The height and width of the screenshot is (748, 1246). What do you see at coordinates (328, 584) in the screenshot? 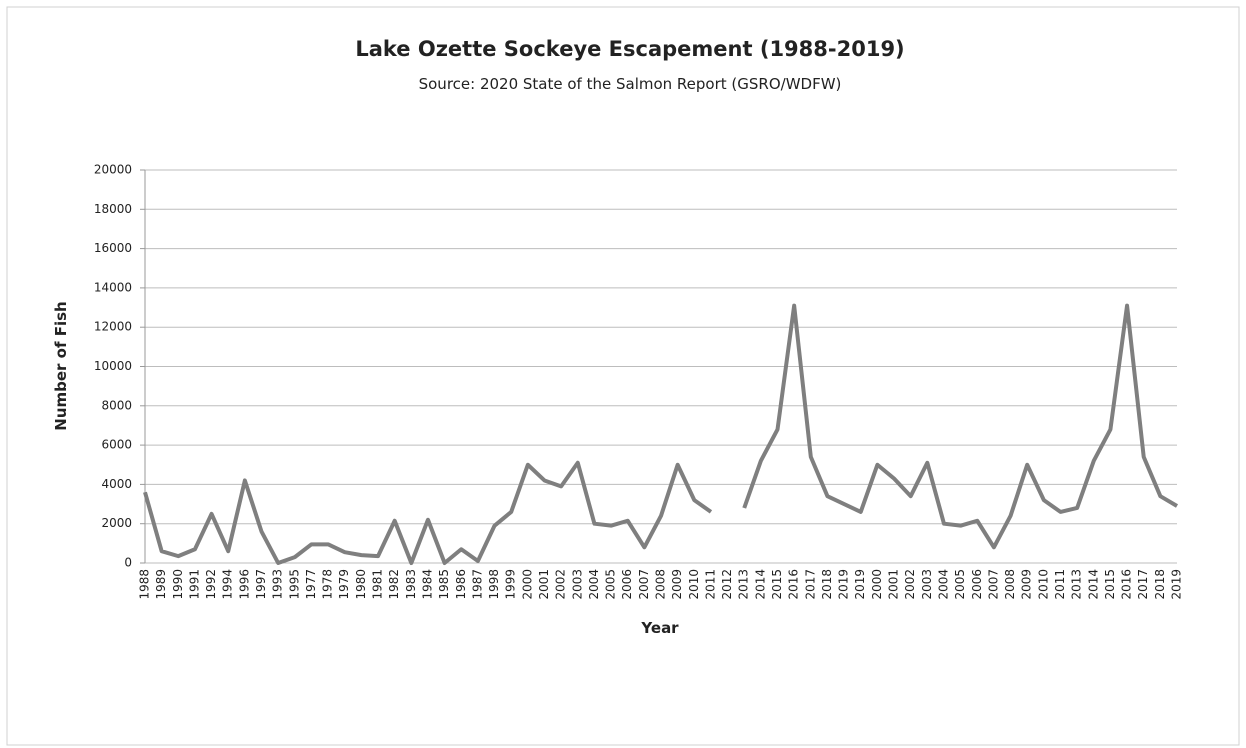
I see `x-tick-label: 1978` at bounding box center [328, 584].